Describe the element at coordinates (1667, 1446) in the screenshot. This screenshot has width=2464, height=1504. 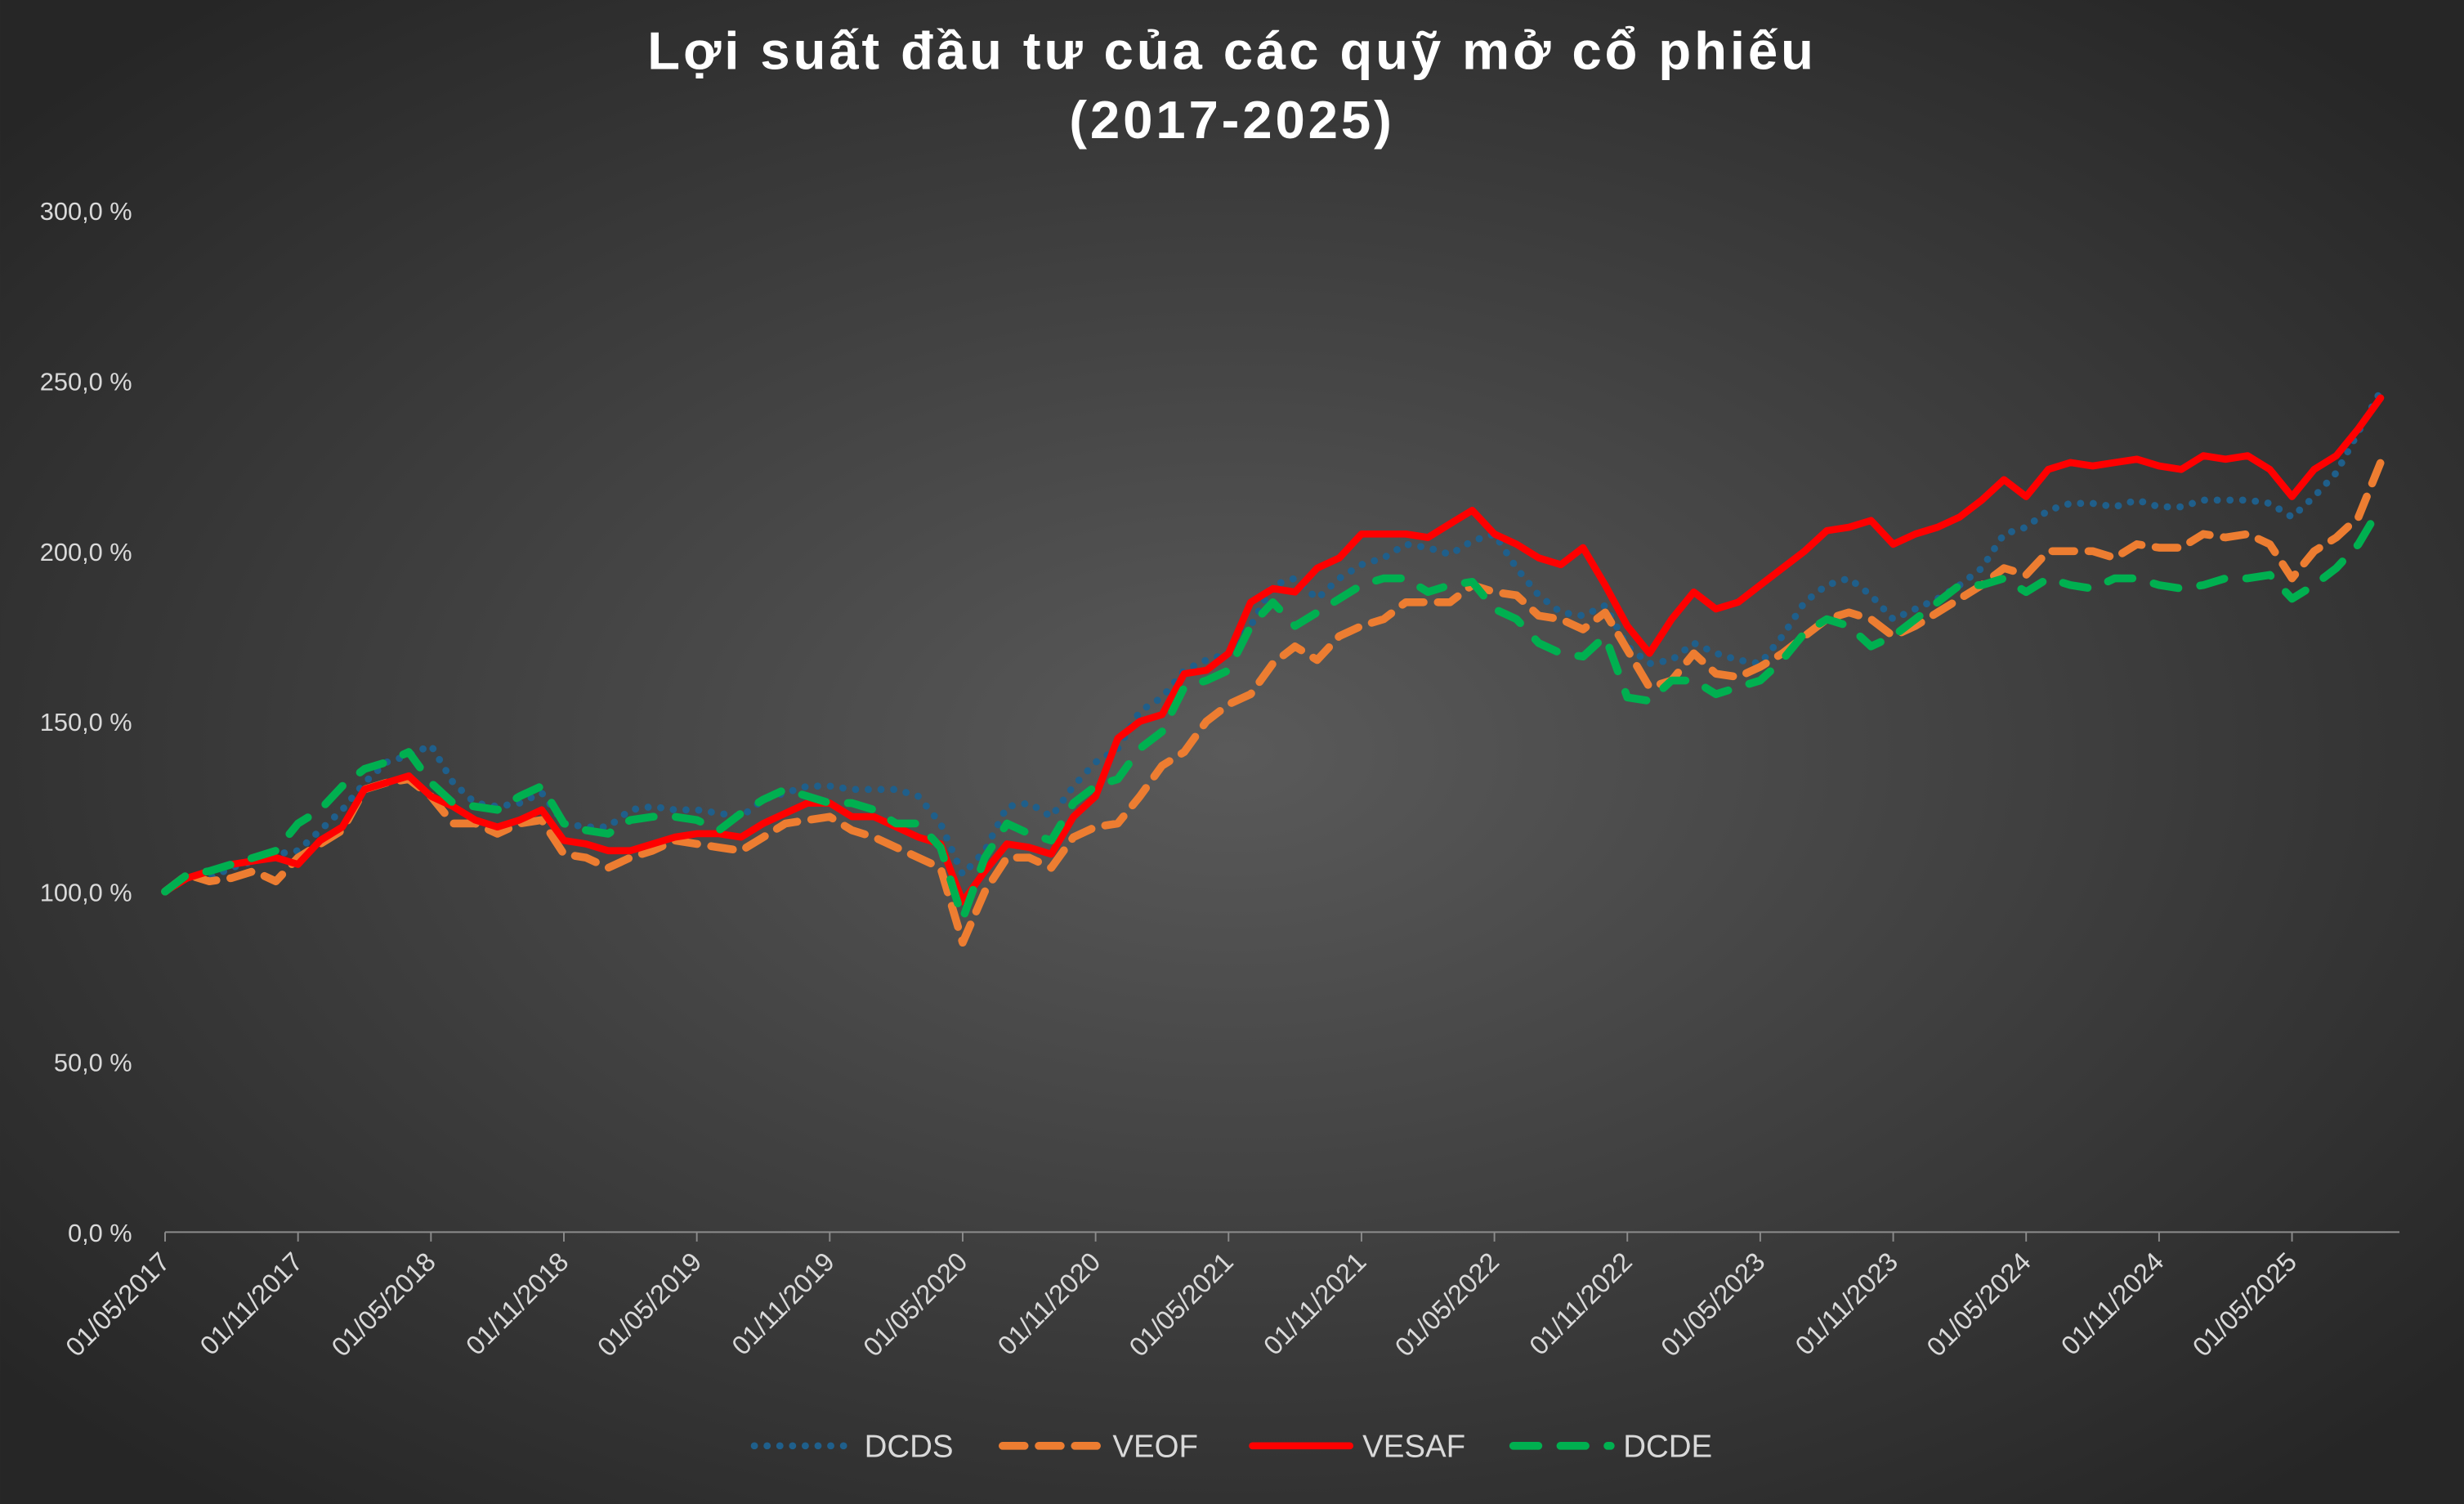
I see `legend-label: DCDE` at that location.